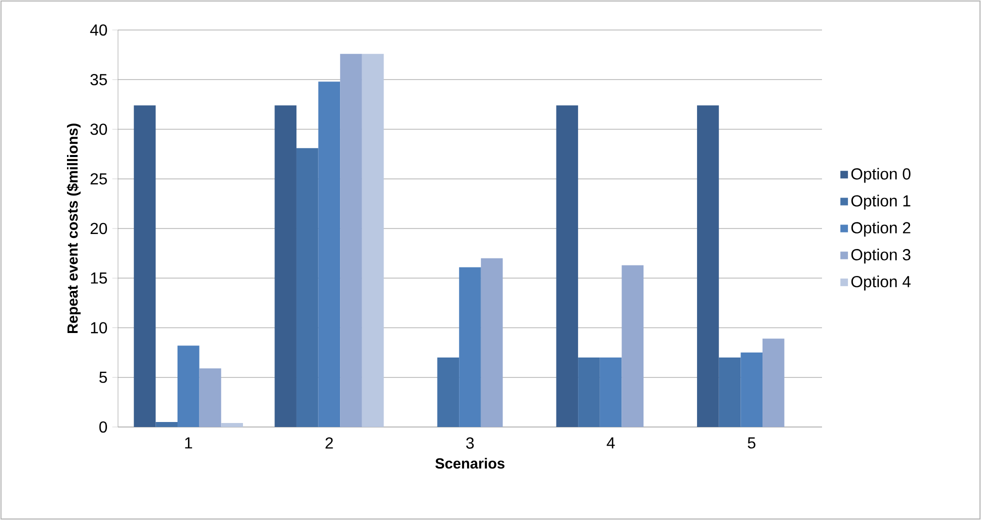 This screenshot has width=981, height=520. Describe the element at coordinates (98, 80) in the screenshot. I see `y-tick-label: 35` at that location.